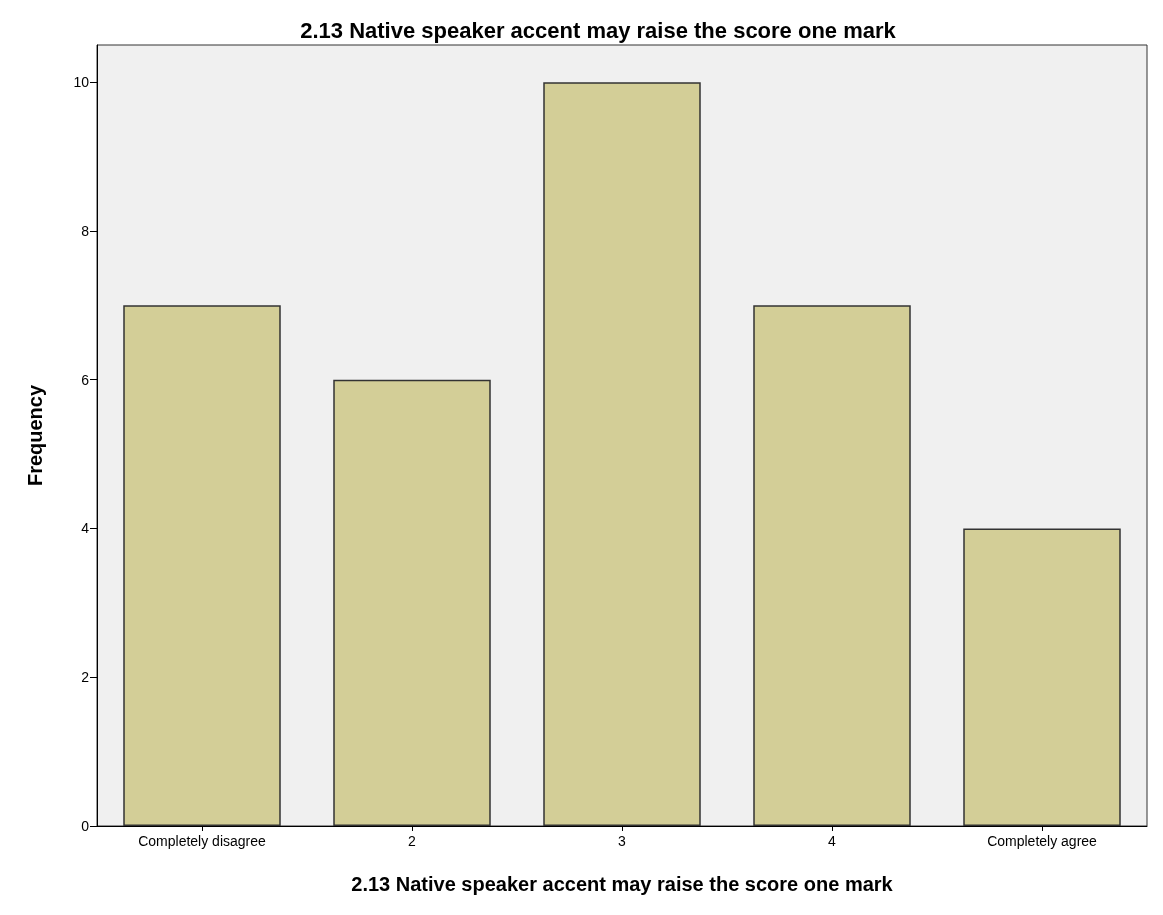 The image size is (1163, 915). Describe the element at coordinates (598, 30) in the screenshot. I see `chart-title: 2.13 Native speaker accent may raise the score one mark` at that location.